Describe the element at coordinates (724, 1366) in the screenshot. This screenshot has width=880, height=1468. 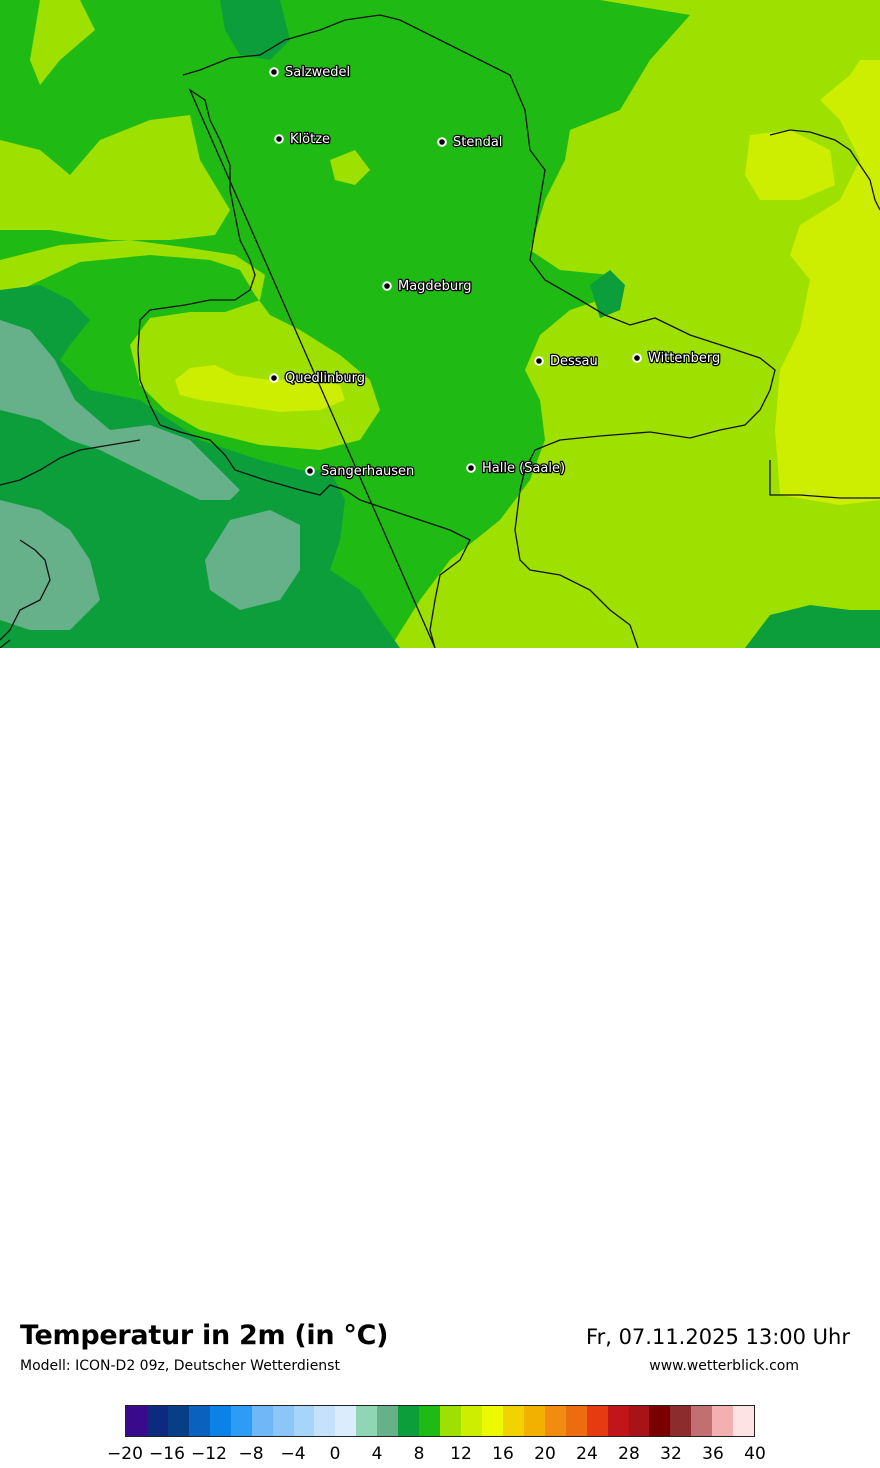
I see `website-link: www.wetterblick.com` at that location.